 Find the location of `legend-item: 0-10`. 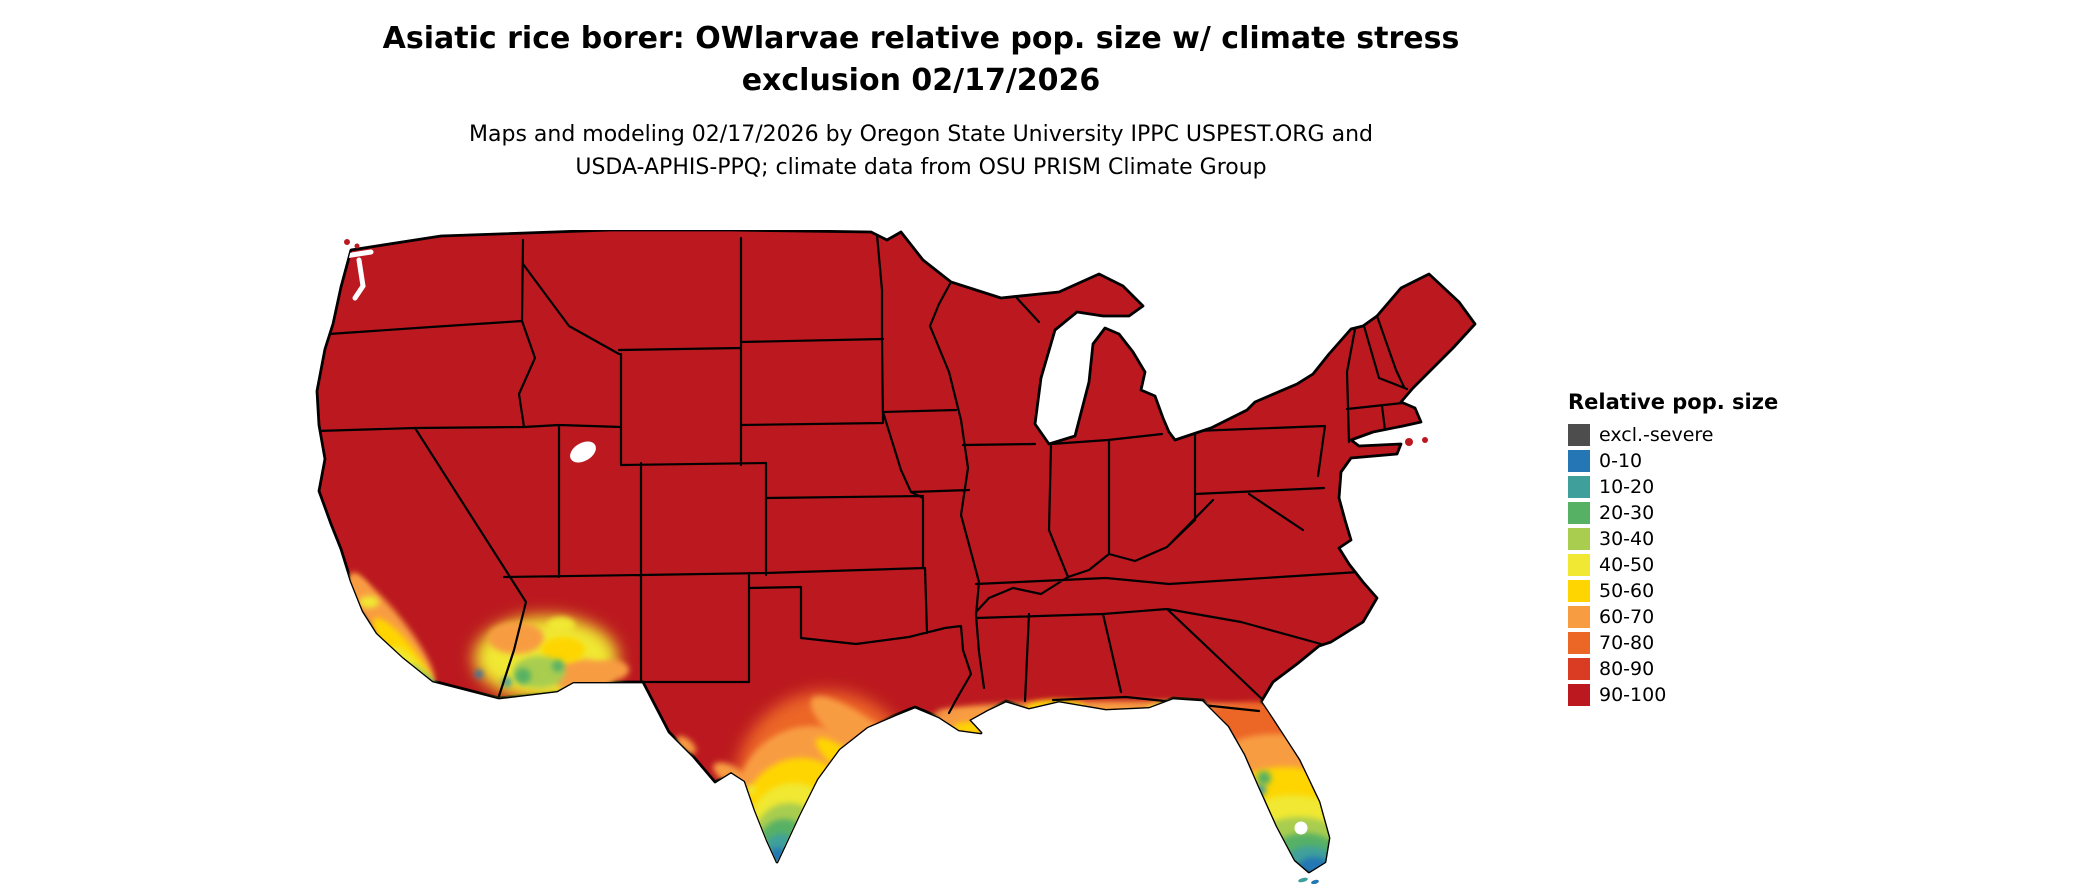

legend-item: 0-10 is located at coordinates (1693, 461).